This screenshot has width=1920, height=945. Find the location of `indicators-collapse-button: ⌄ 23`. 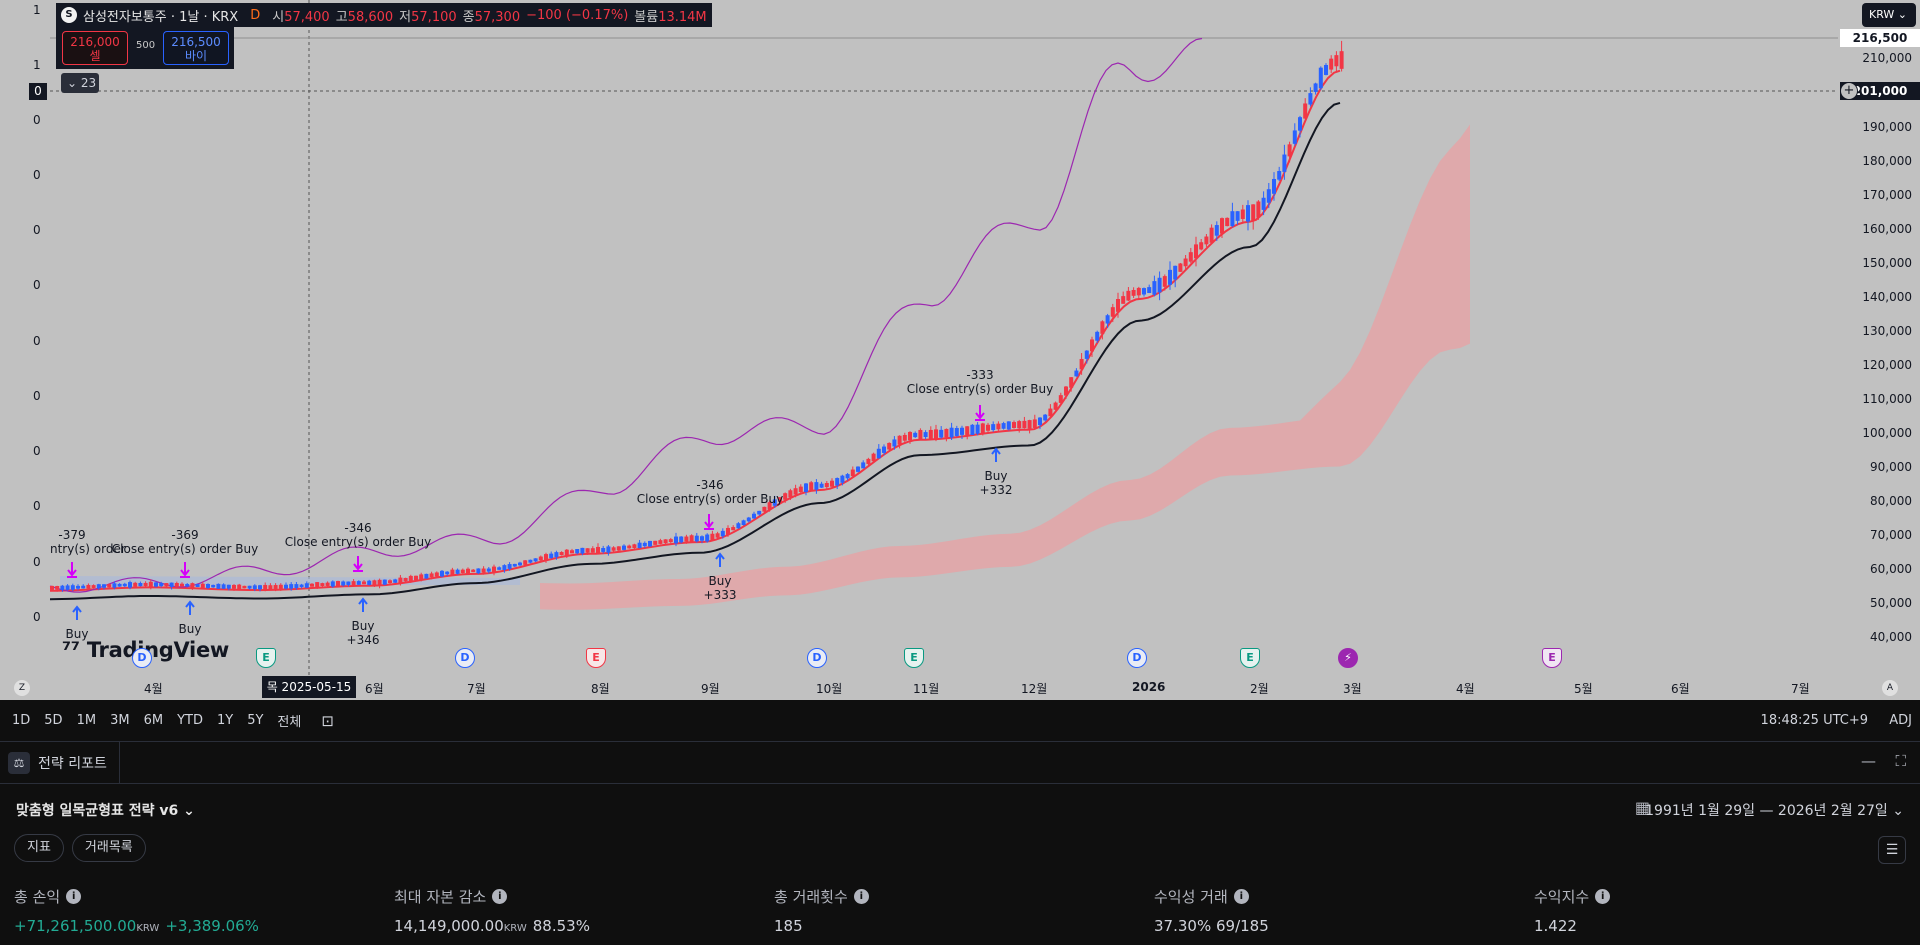

indicators-collapse-button: ⌄ 23 is located at coordinates (80, 83).